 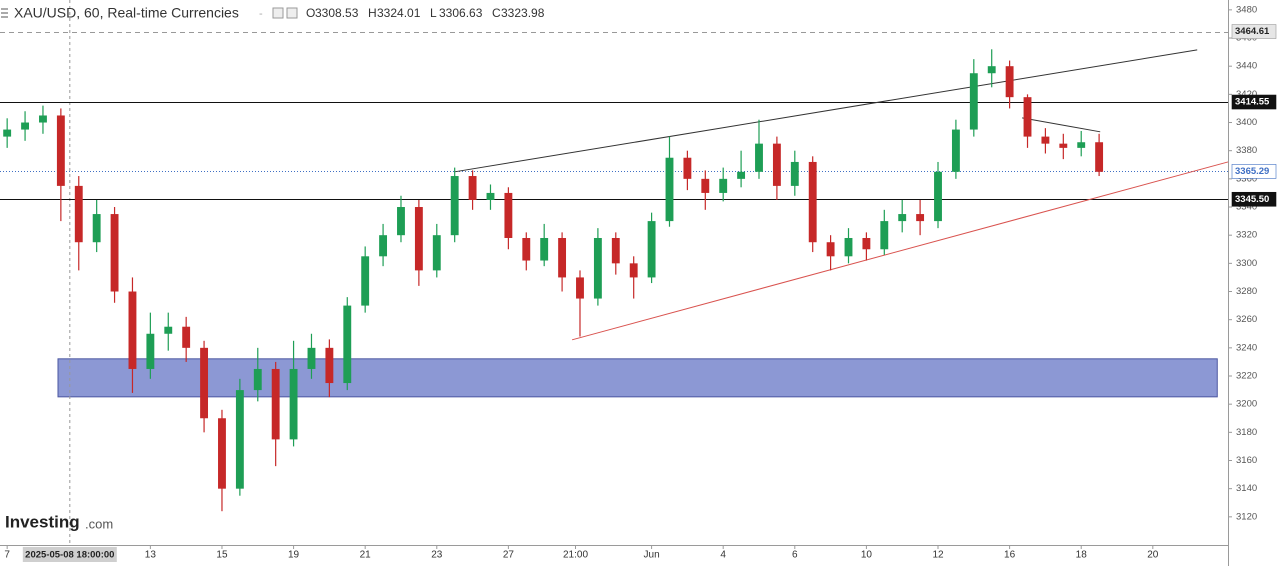 I want to click on ohlc-header: O 3308.53 H 3324.01 L 3306.63 C 3323.98, so click(x=425, y=13).